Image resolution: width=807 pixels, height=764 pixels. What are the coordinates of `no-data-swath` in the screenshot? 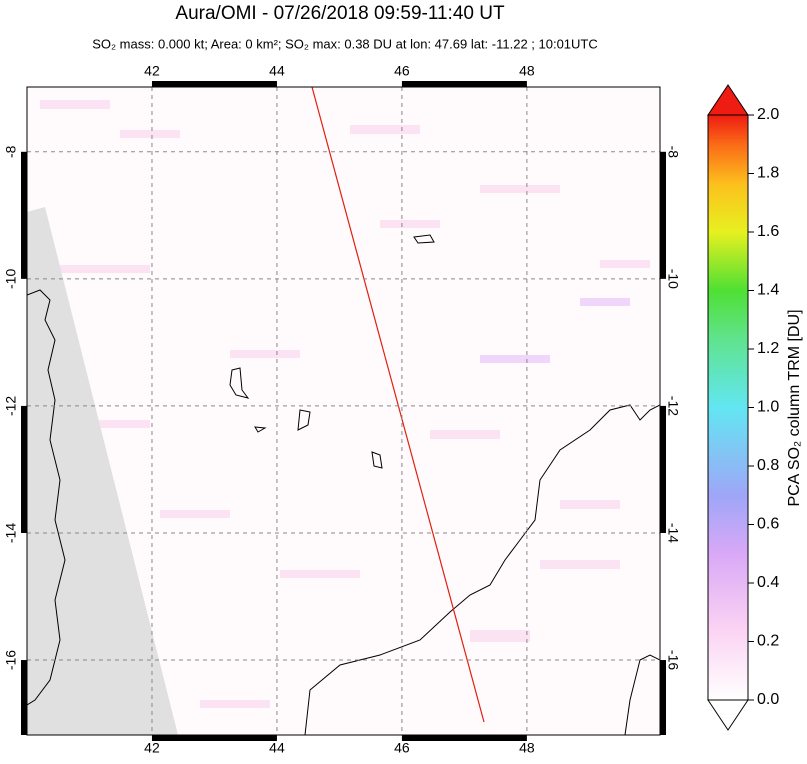 It's located at (102, 471).